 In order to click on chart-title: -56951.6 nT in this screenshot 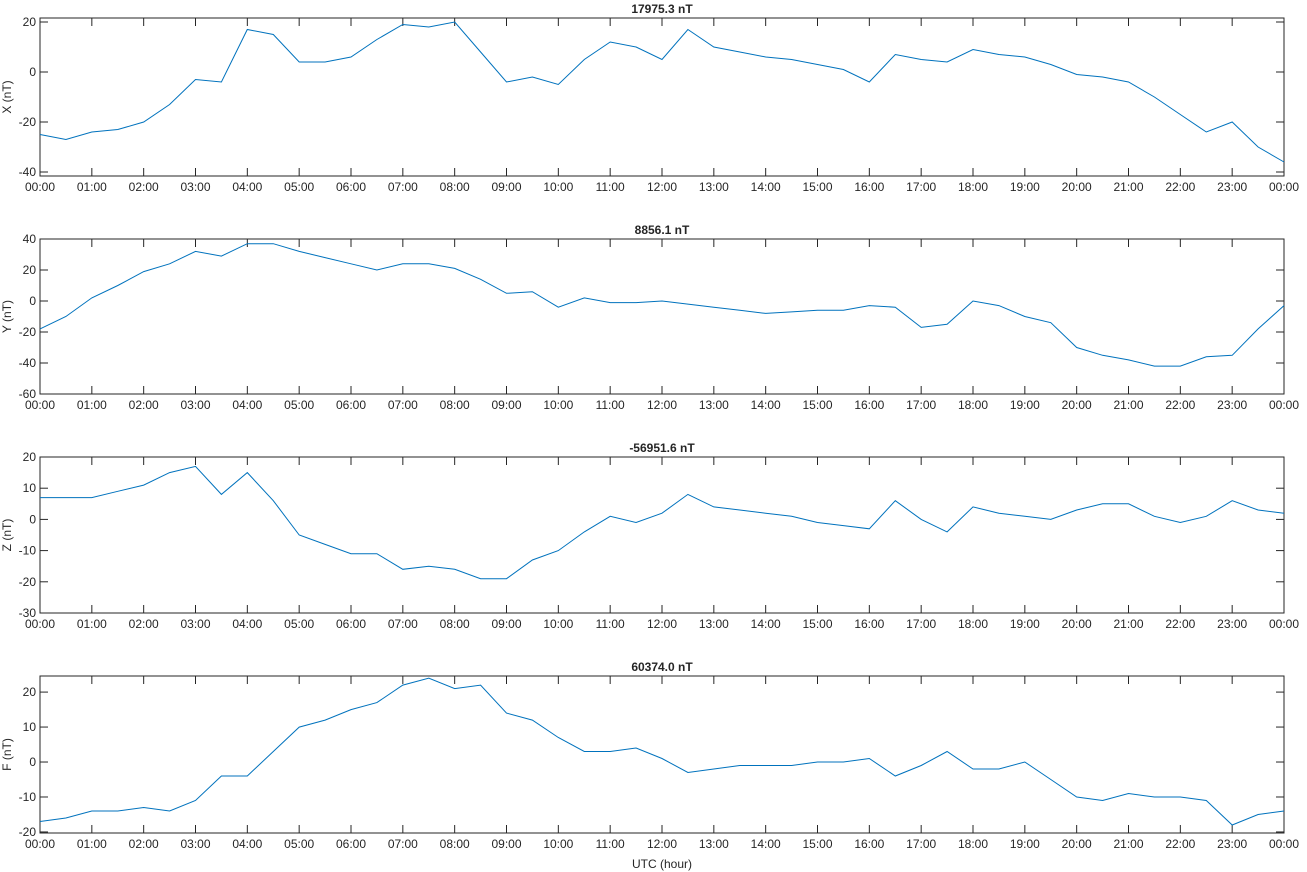, I will do `click(662, 448)`.